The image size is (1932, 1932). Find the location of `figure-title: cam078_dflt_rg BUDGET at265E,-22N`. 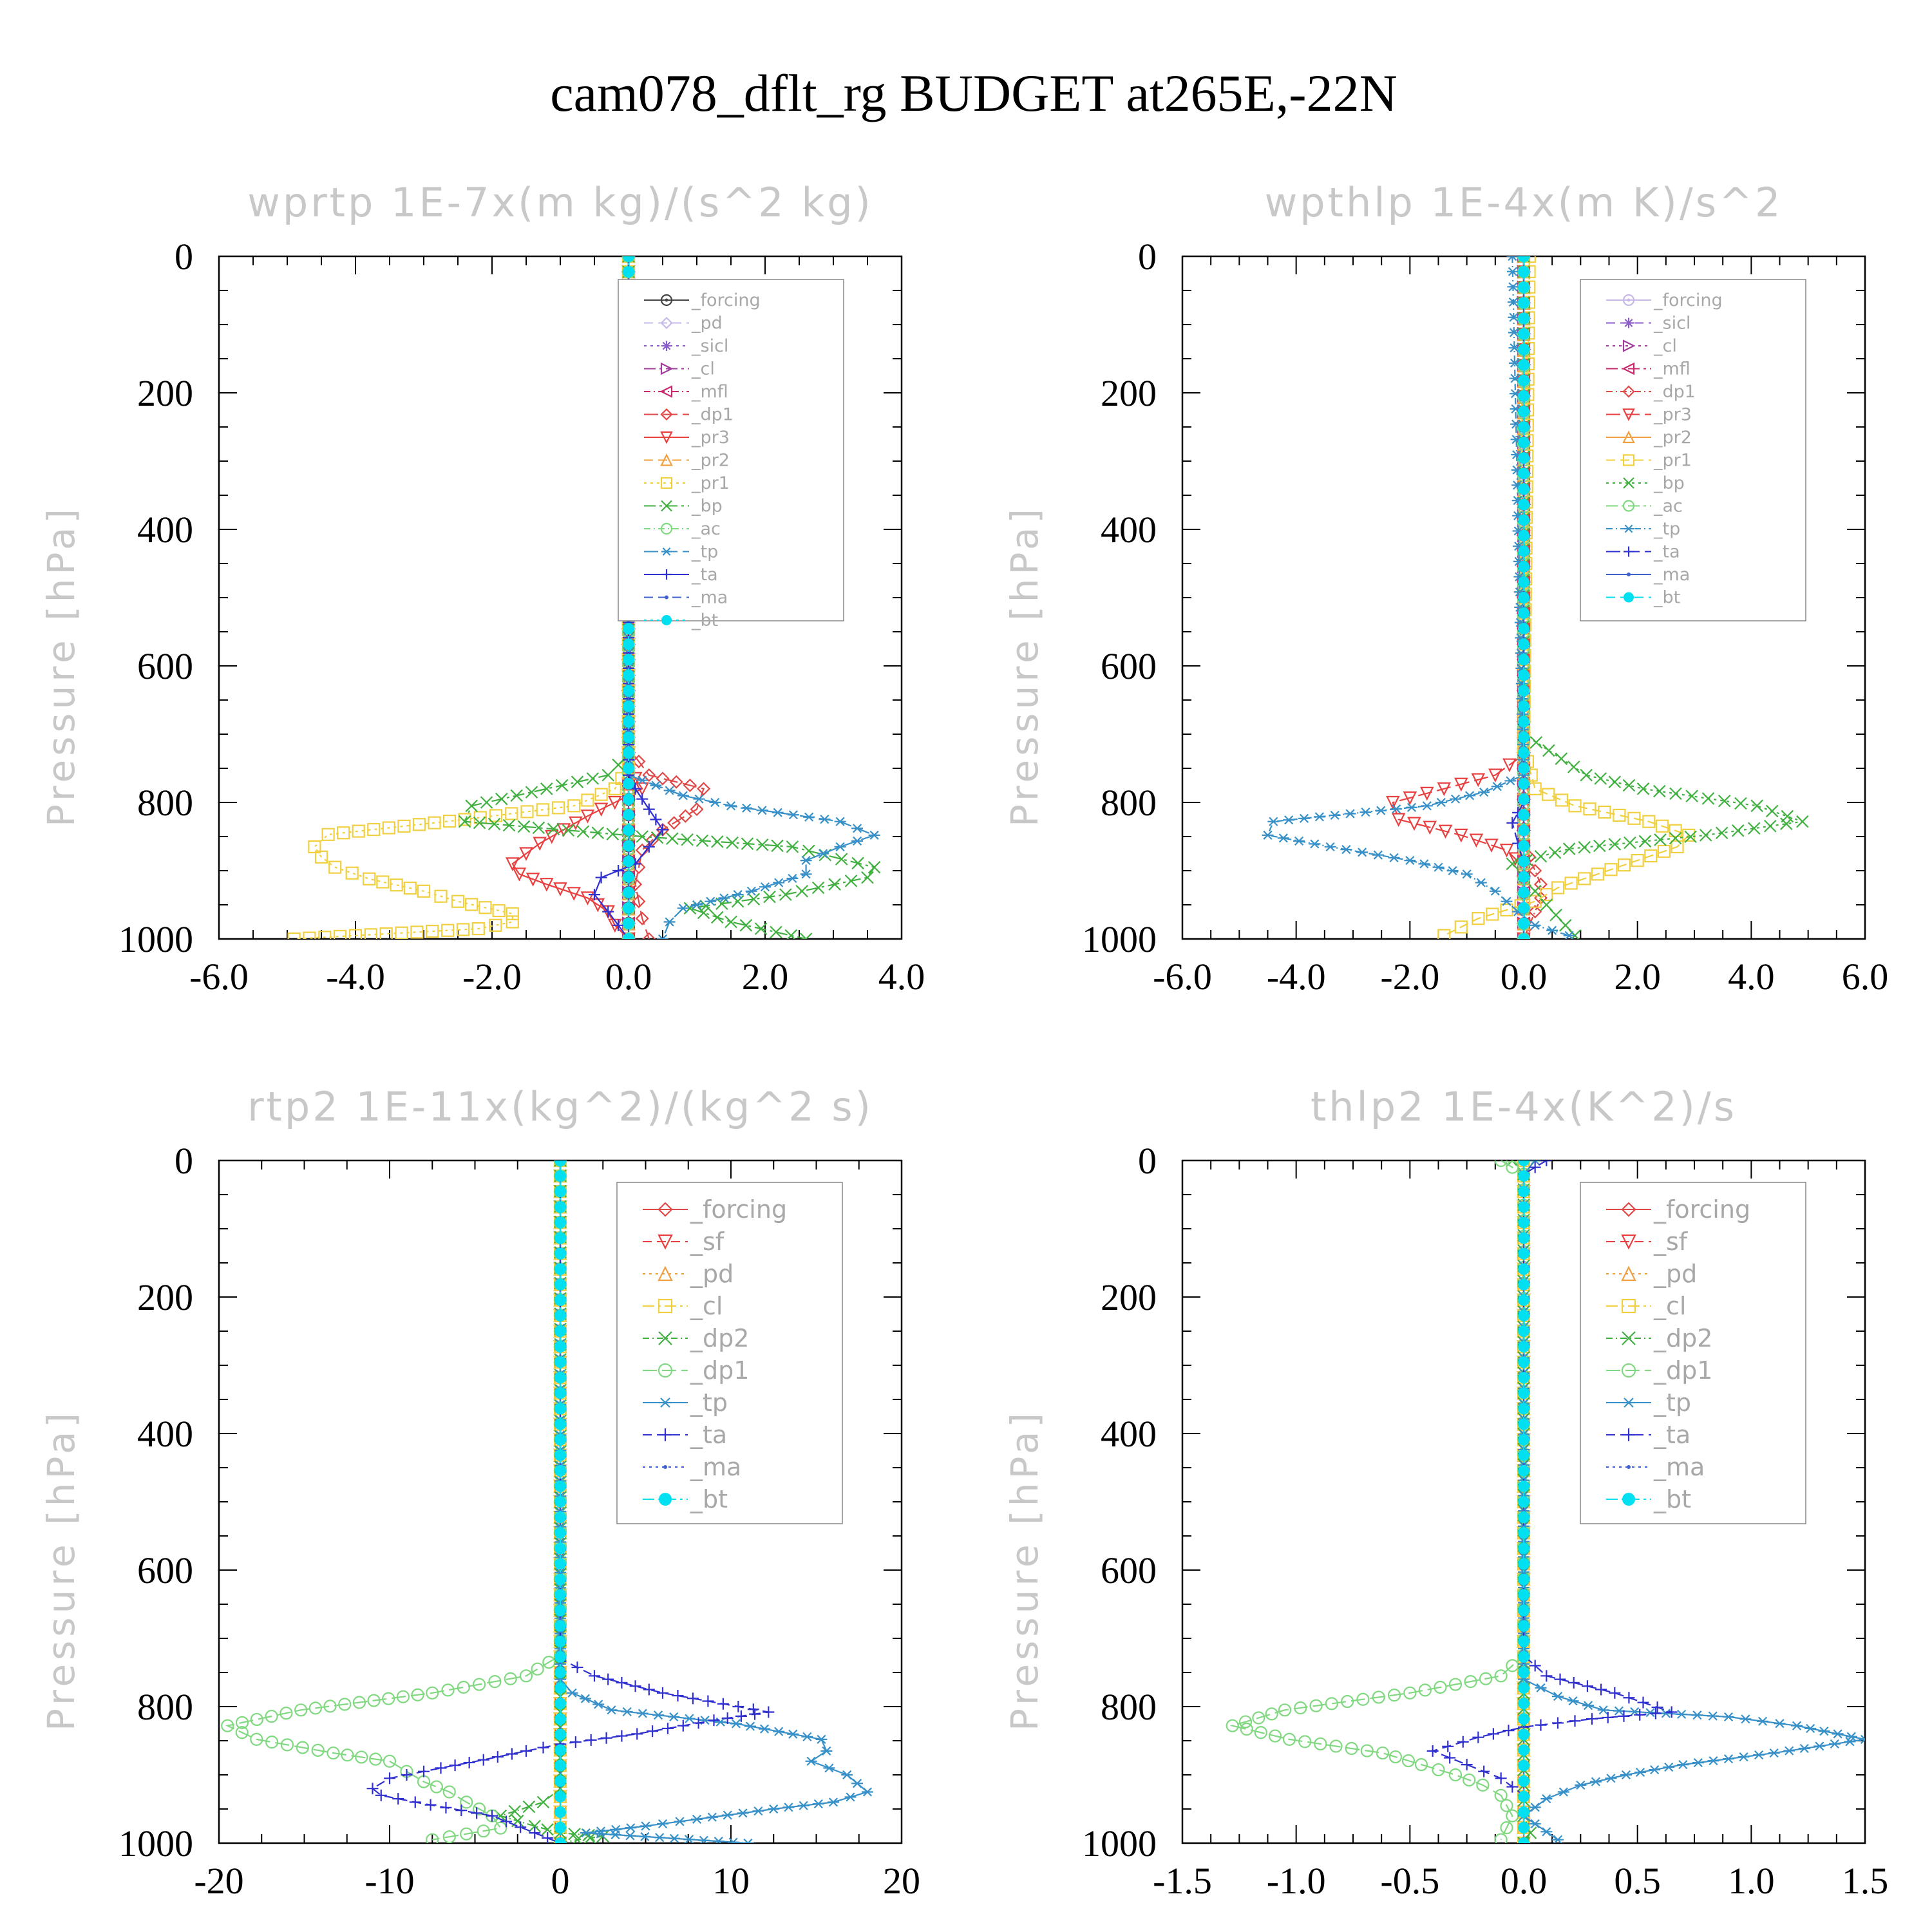

figure-title: cam078_dflt_rg BUDGET at265E,-22N is located at coordinates (974, 93).